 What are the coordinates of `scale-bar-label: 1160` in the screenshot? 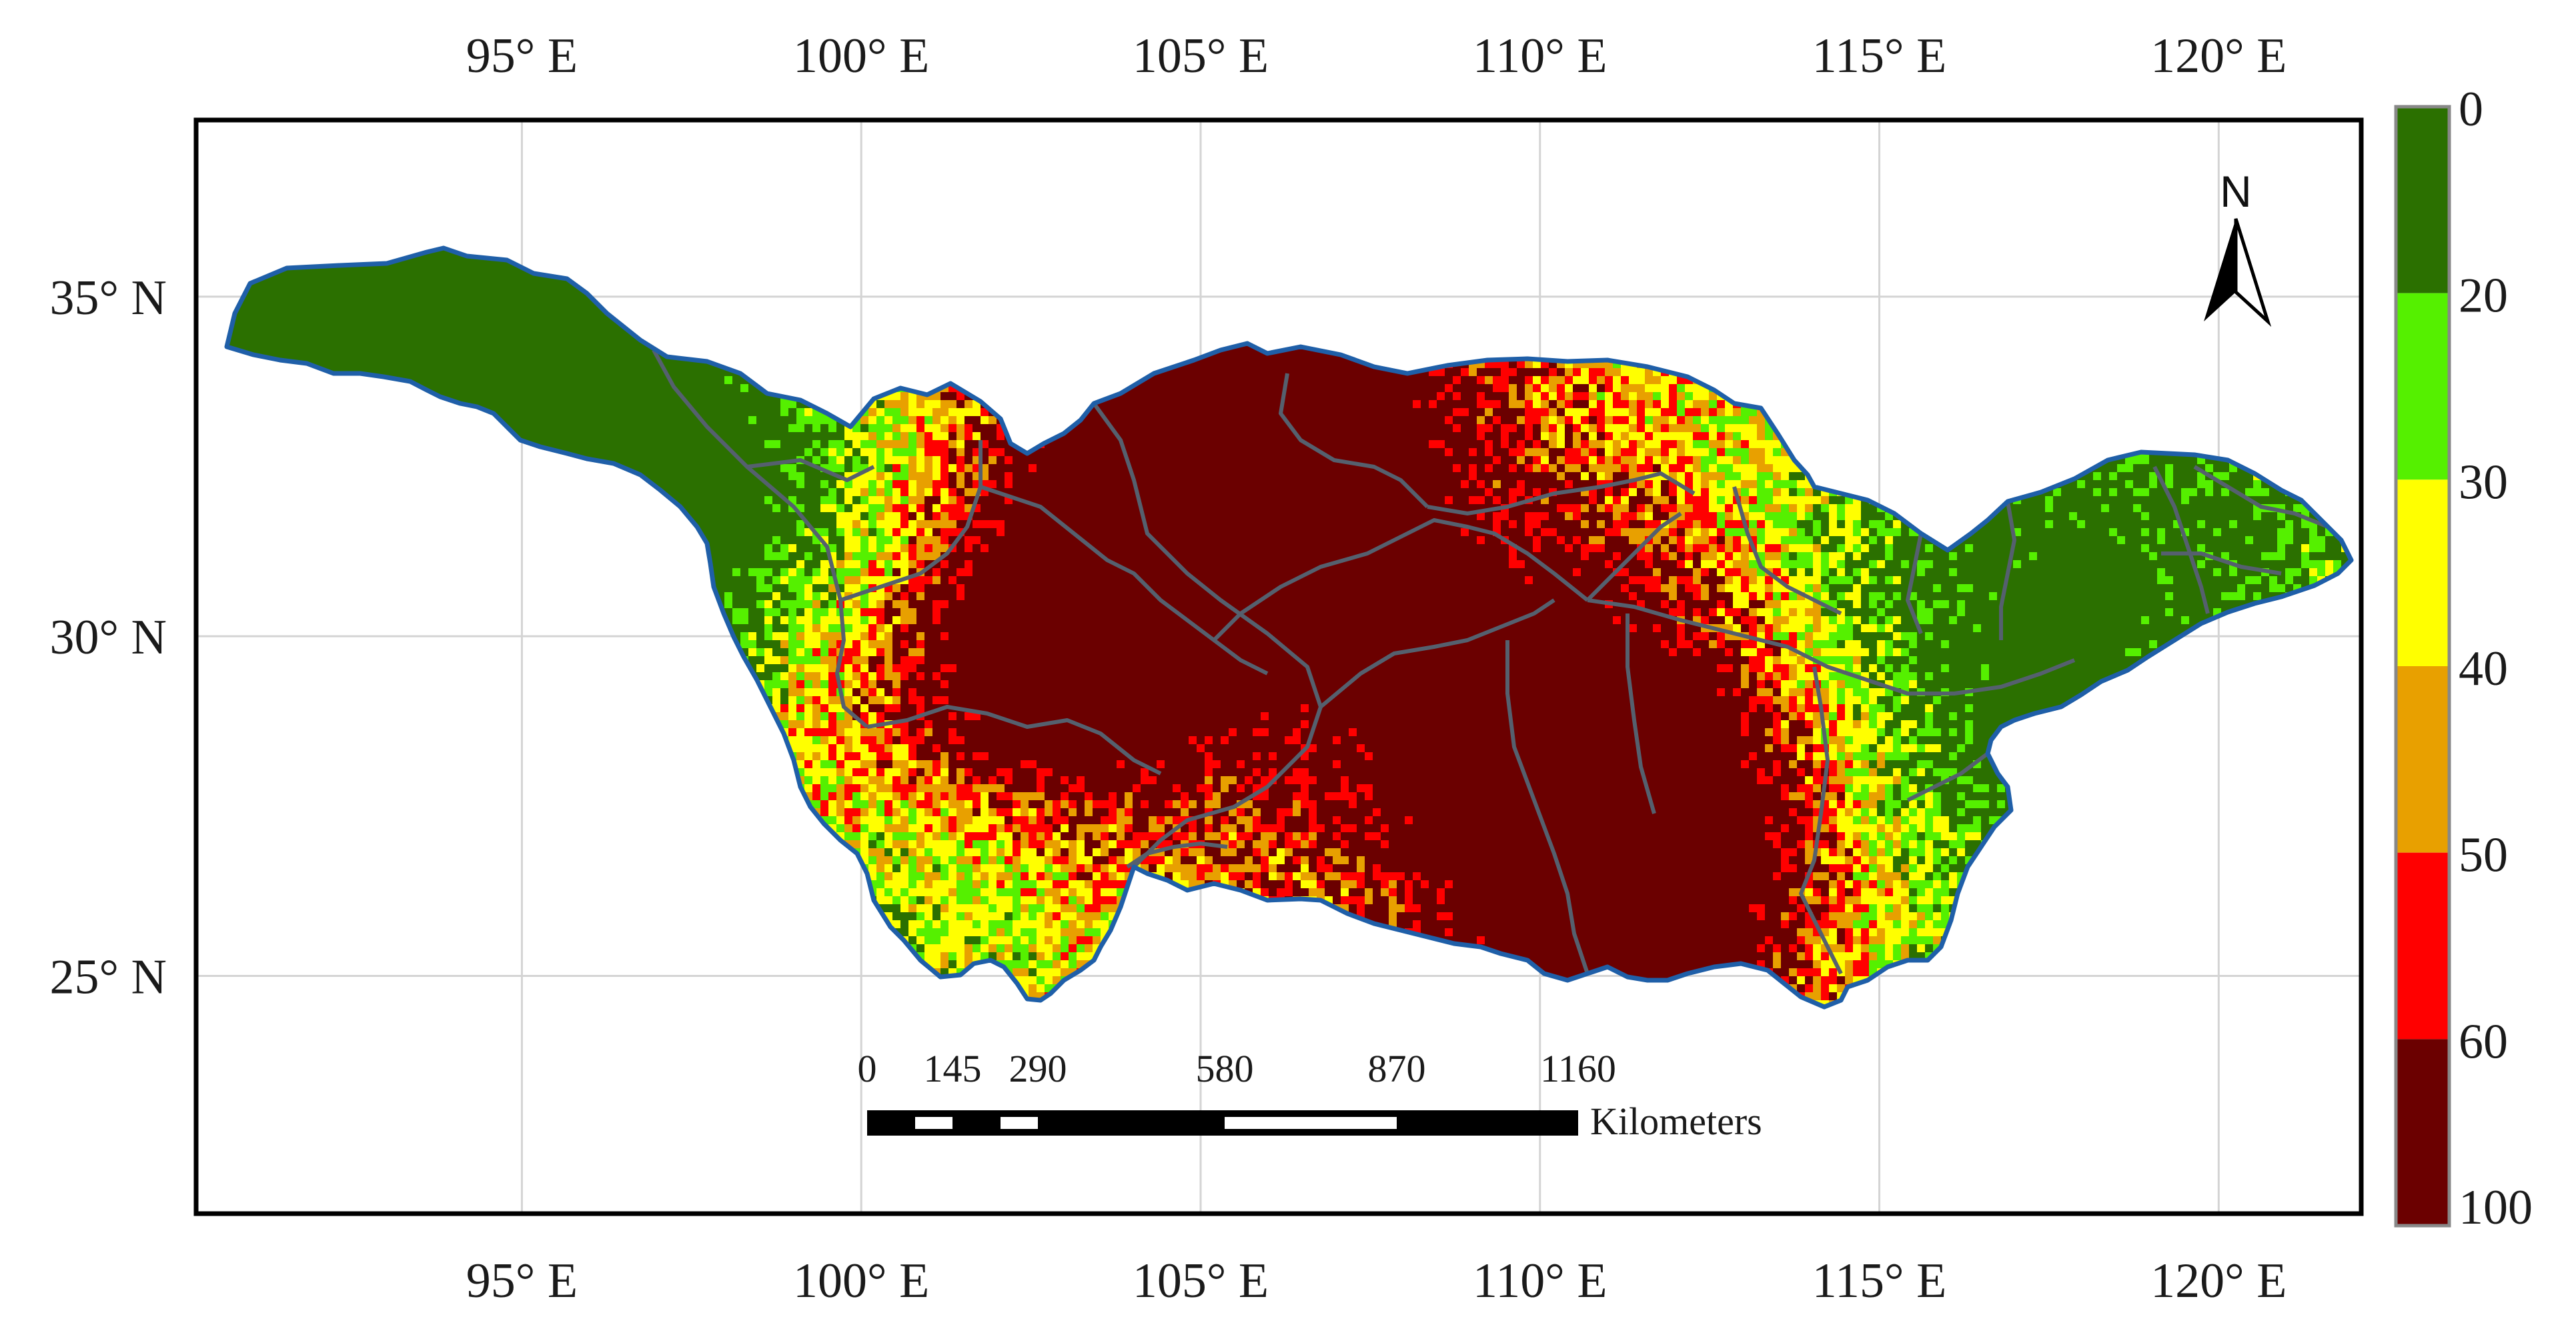 It's located at (1578, 1068).